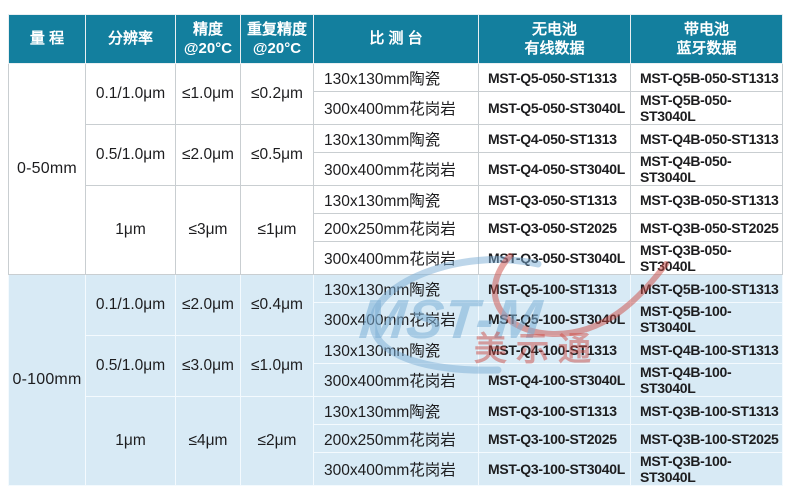 The width and height of the screenshot is (790, 486). What do you see at coordinates (208, 39) in the screenshot?
I see `col-header-accuracy: 精度 @20°C` at bounding box center [208, 39].